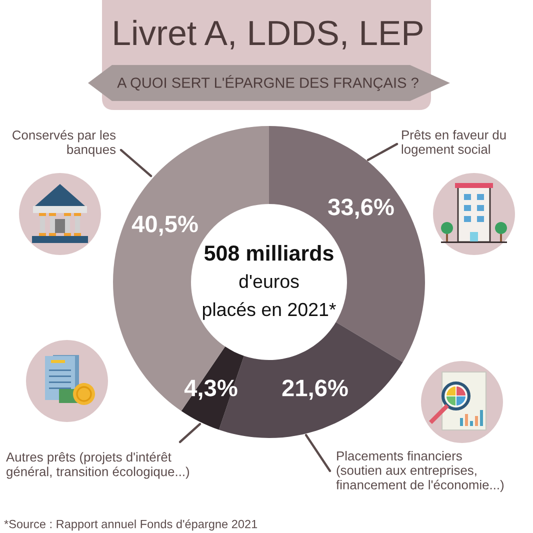  Describe the element at coordinates (454, 143) in the screenshot. I see `slice-label: Prêts en faveur du logement social` at that location.